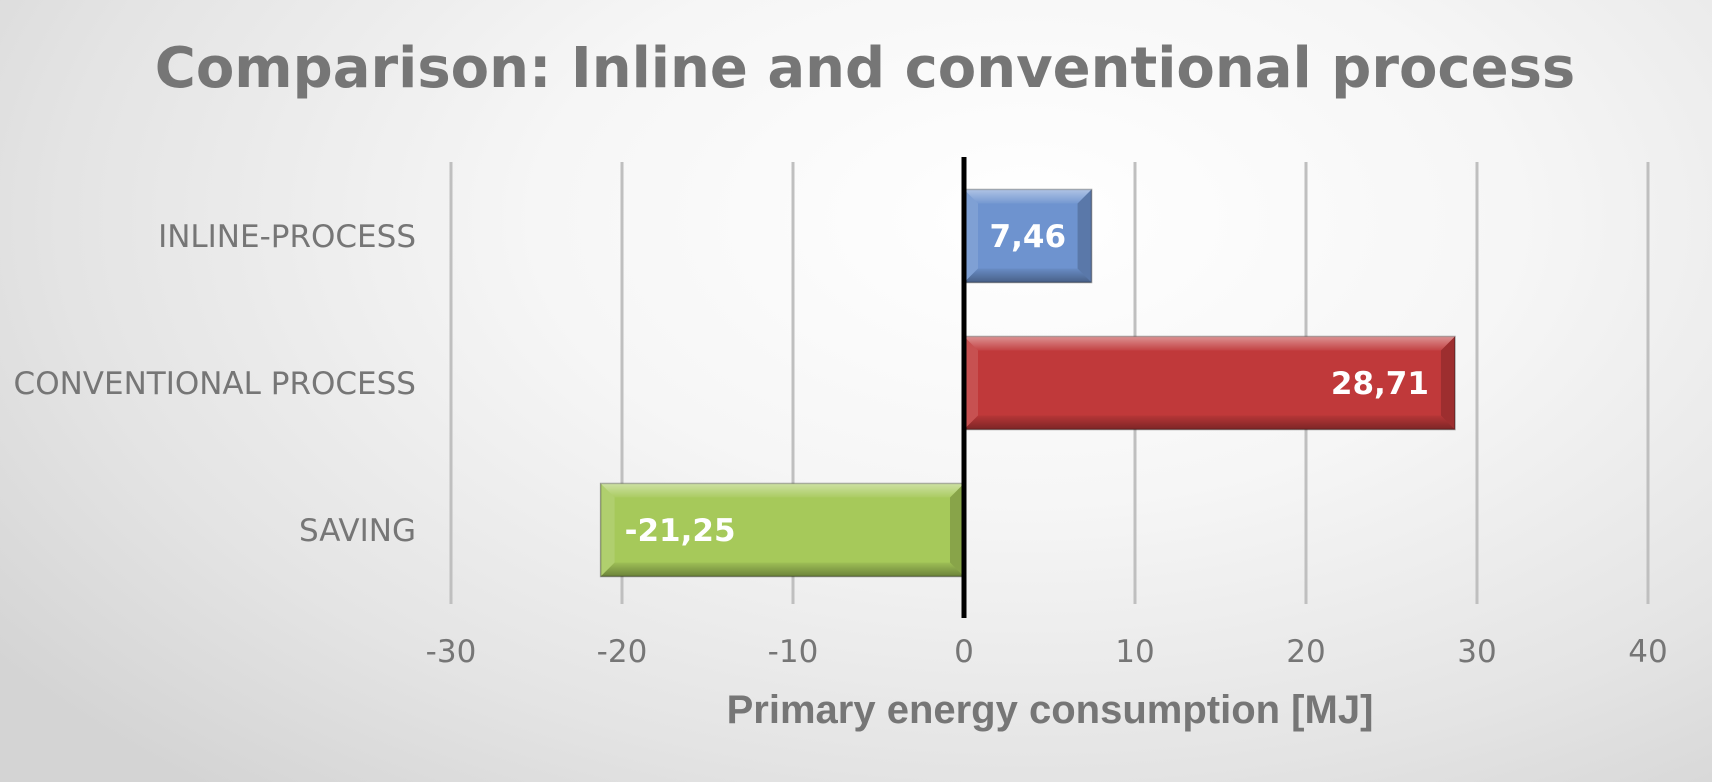  I want to click on data-label: -21,25, so click(680, 531).